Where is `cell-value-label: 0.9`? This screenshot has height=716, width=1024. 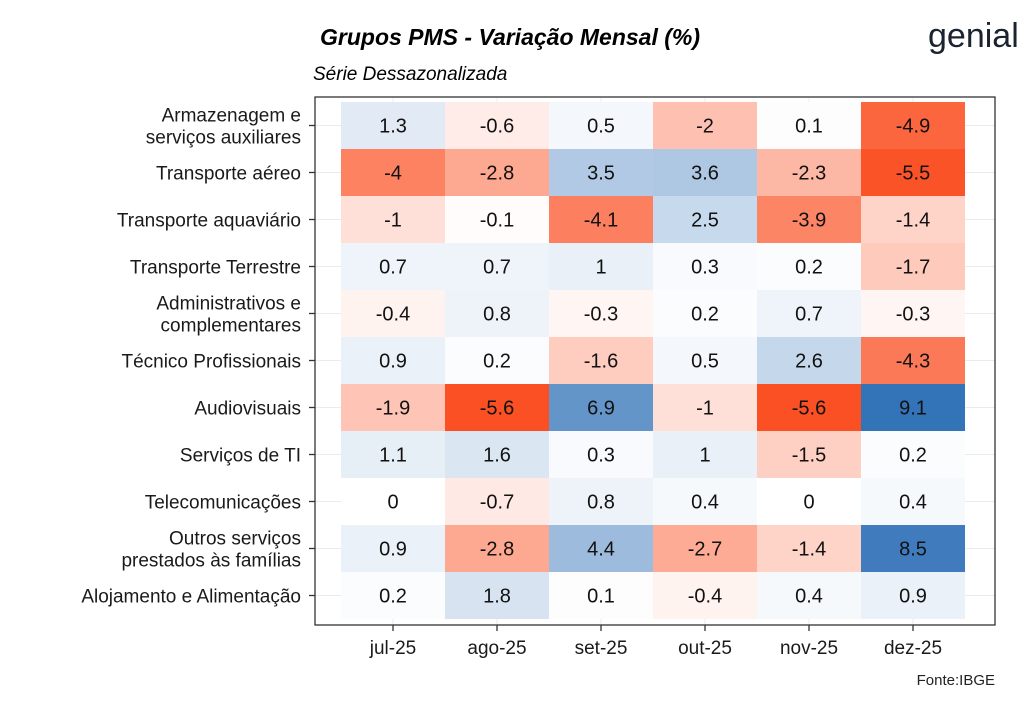
cell-value-label: 0.9 is located at coordinates (393, 550).